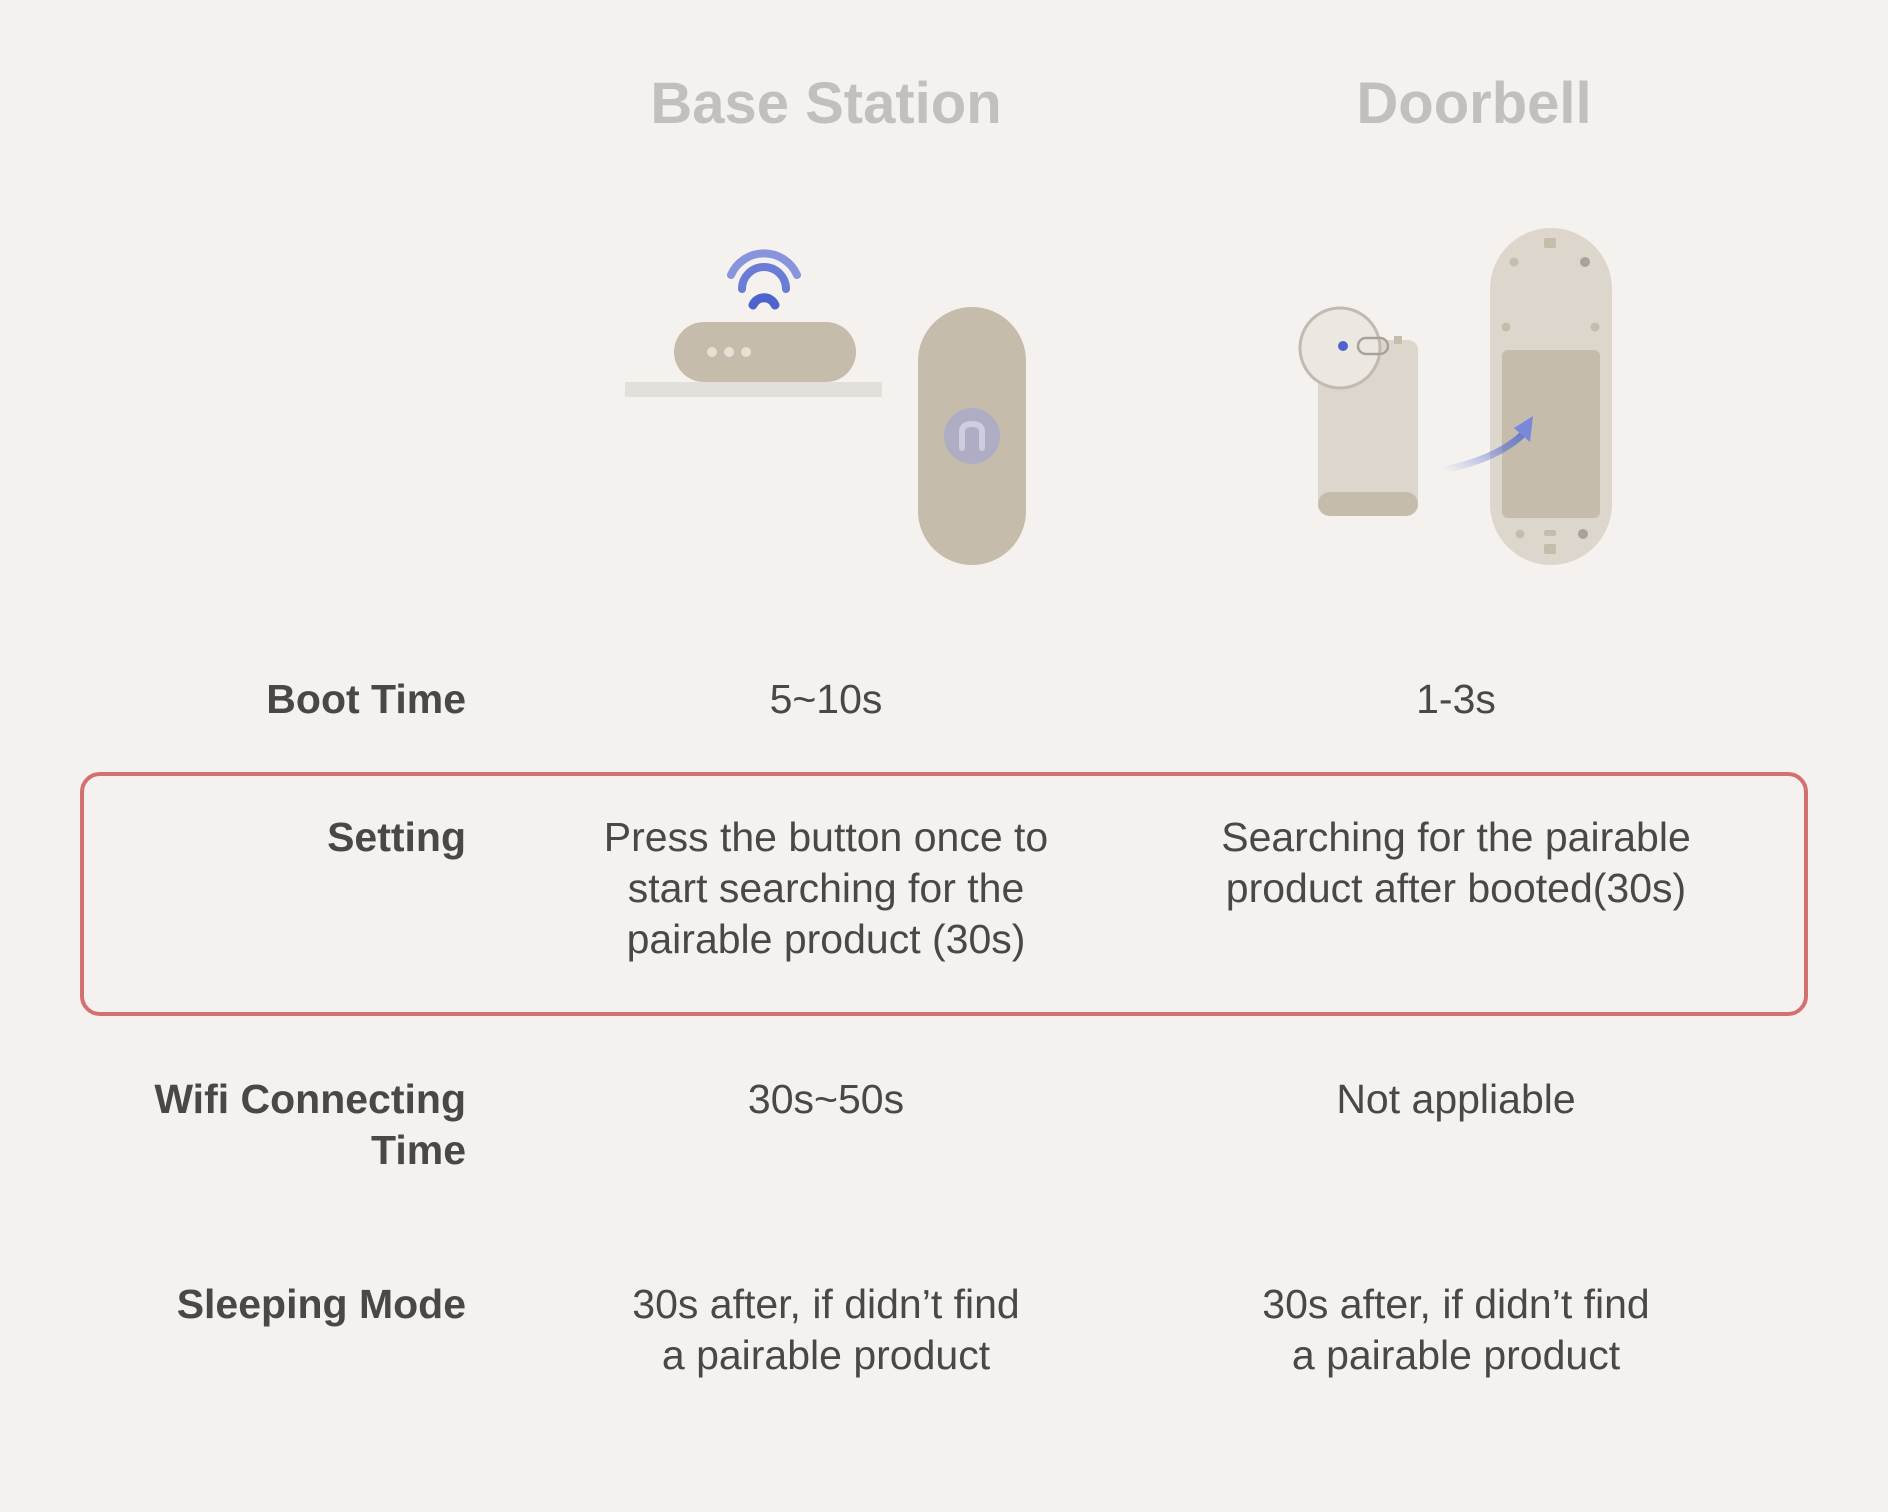 The height and width of the screenshot is (1512, 1888). I want to click on doorbell-logo-icon, so click(972, 435).